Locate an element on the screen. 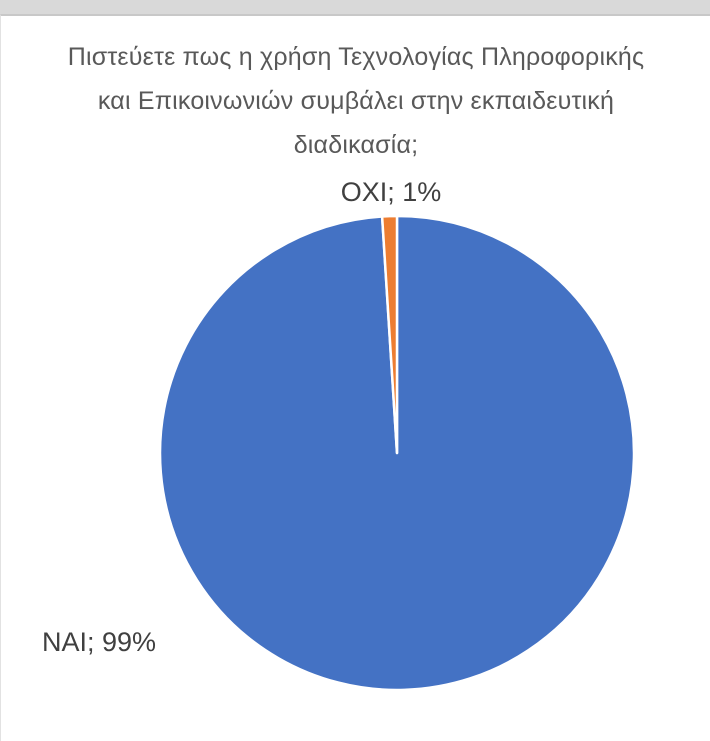 This screenshot has height=741, width=710. data-label-οχι: ΟΧΙ; 1% is located at coordinates (391, 192).